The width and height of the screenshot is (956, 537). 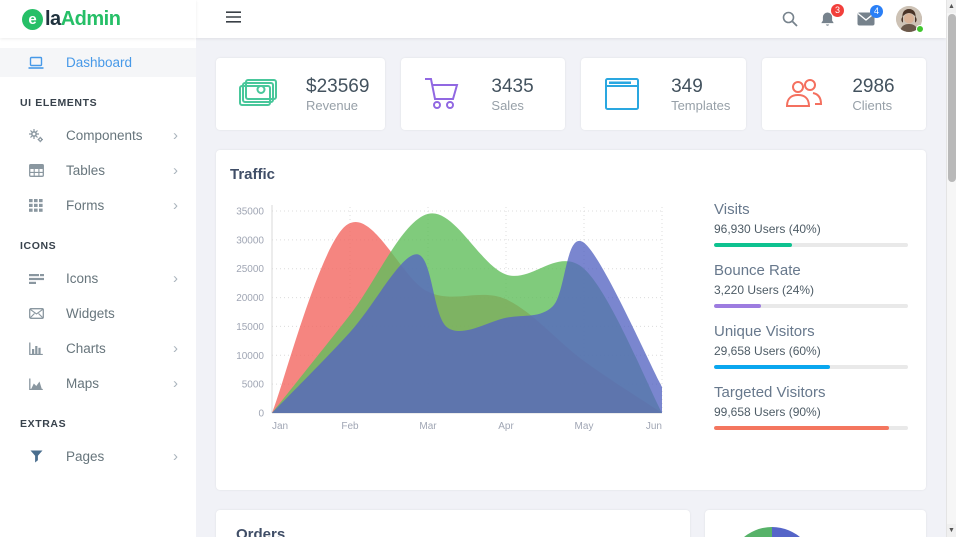 What do you see at coordinates (36, 384) in the screenshot?
I see `area-chart-icon` at bounding box center [36, 384].